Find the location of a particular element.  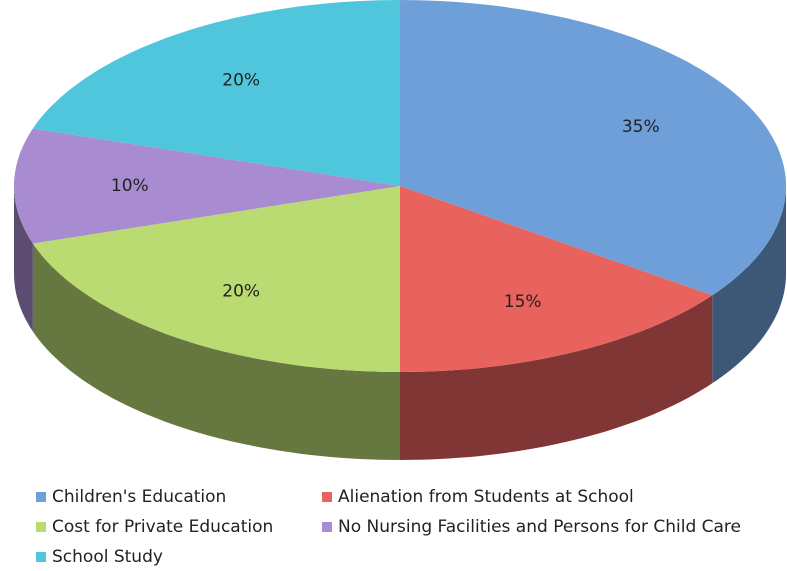

data-label: 15% is located at coordinates (523, 302).